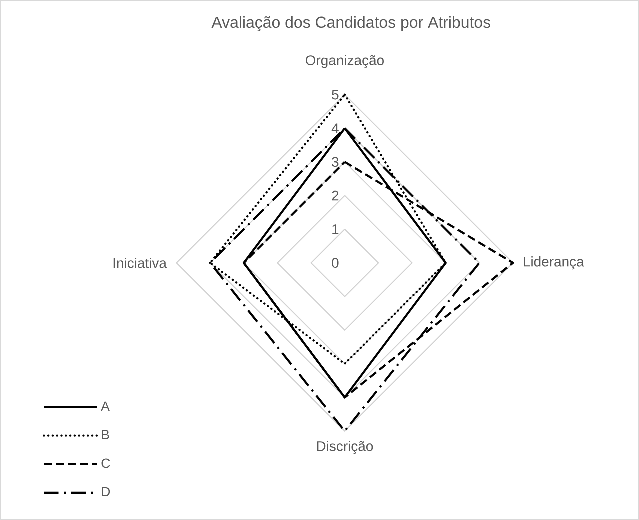 The image size is (639, 520). I want to click on spoke-label: Iniciativa, so click(140, 263).